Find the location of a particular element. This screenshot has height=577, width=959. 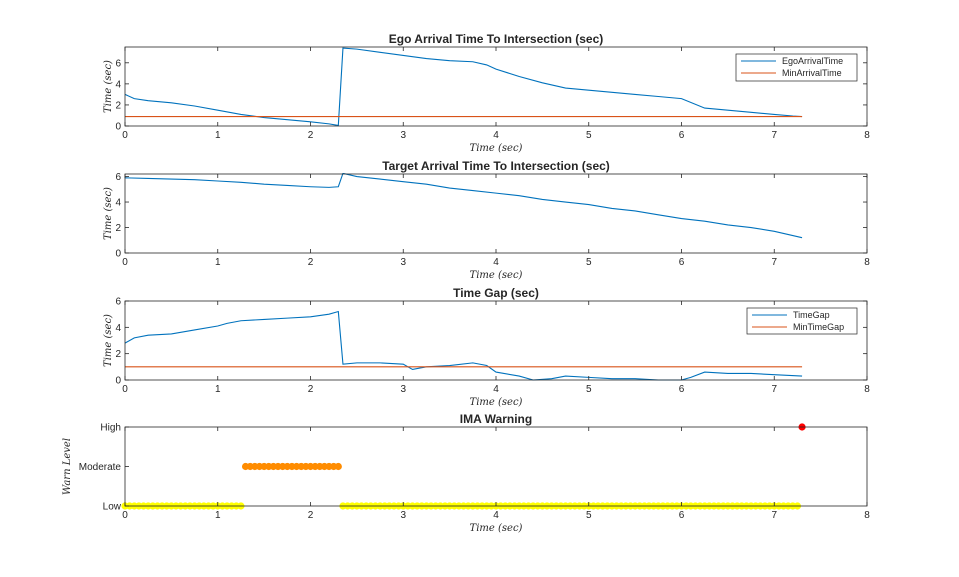

y-axis-label: Warn Level is located at coordinates (67, 466).